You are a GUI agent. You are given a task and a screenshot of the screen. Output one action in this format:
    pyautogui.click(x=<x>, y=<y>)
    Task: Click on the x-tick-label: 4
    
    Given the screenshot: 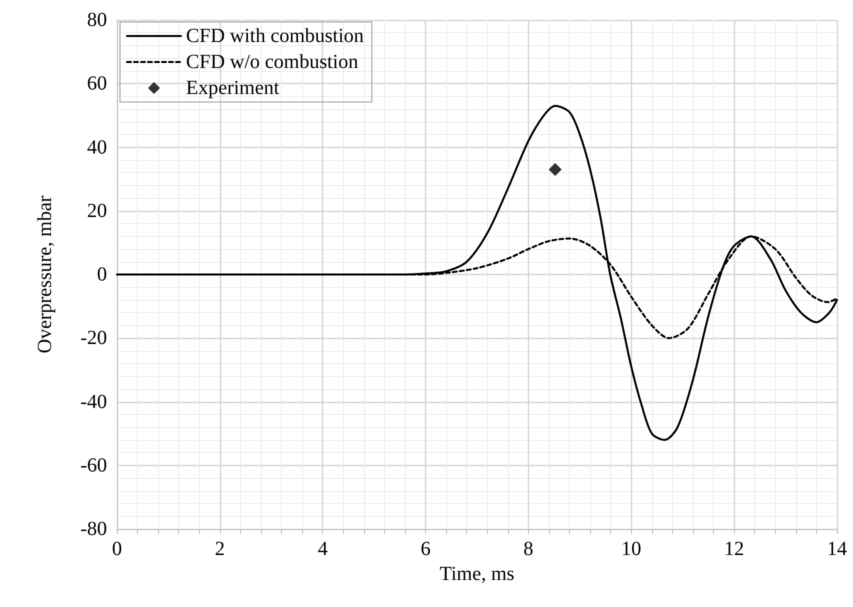 What is the action you would take?
    pyautogui.click(x=323, y=549)
    